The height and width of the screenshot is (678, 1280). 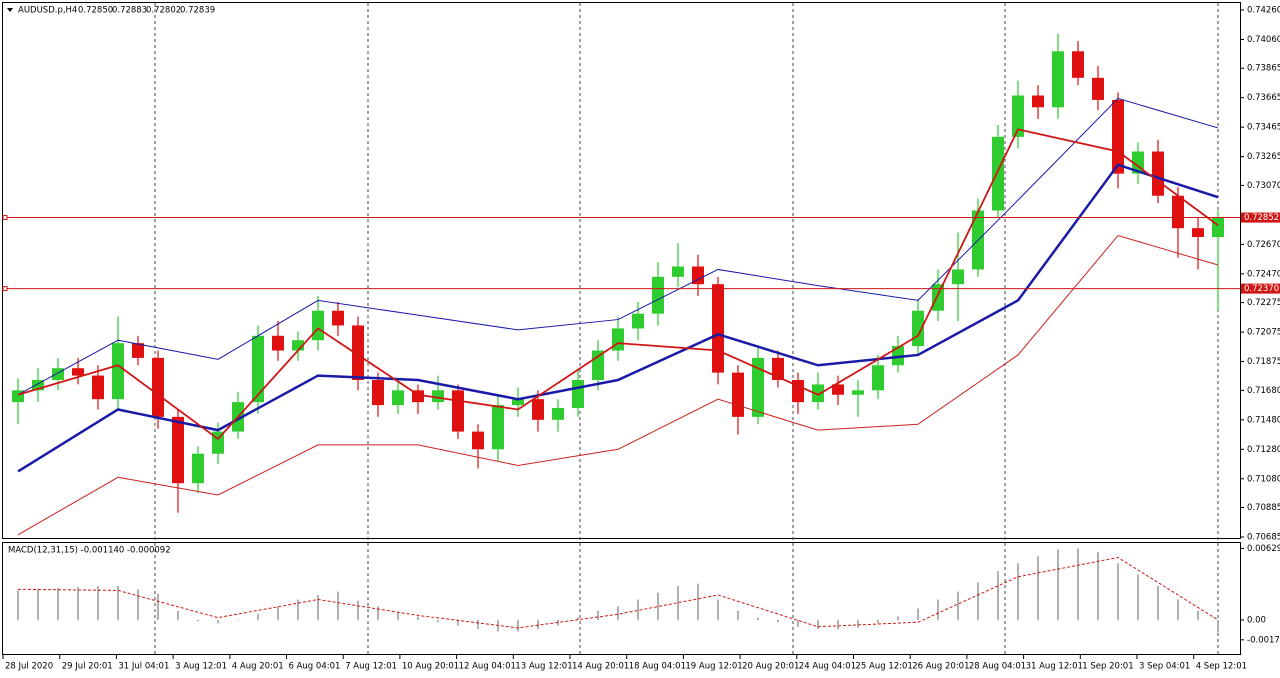 What do you see at coordinates (201, 667) in the screenshot?
I see `x-tick-label: 3 Aug 12:01` at bounding box center [201, 667].